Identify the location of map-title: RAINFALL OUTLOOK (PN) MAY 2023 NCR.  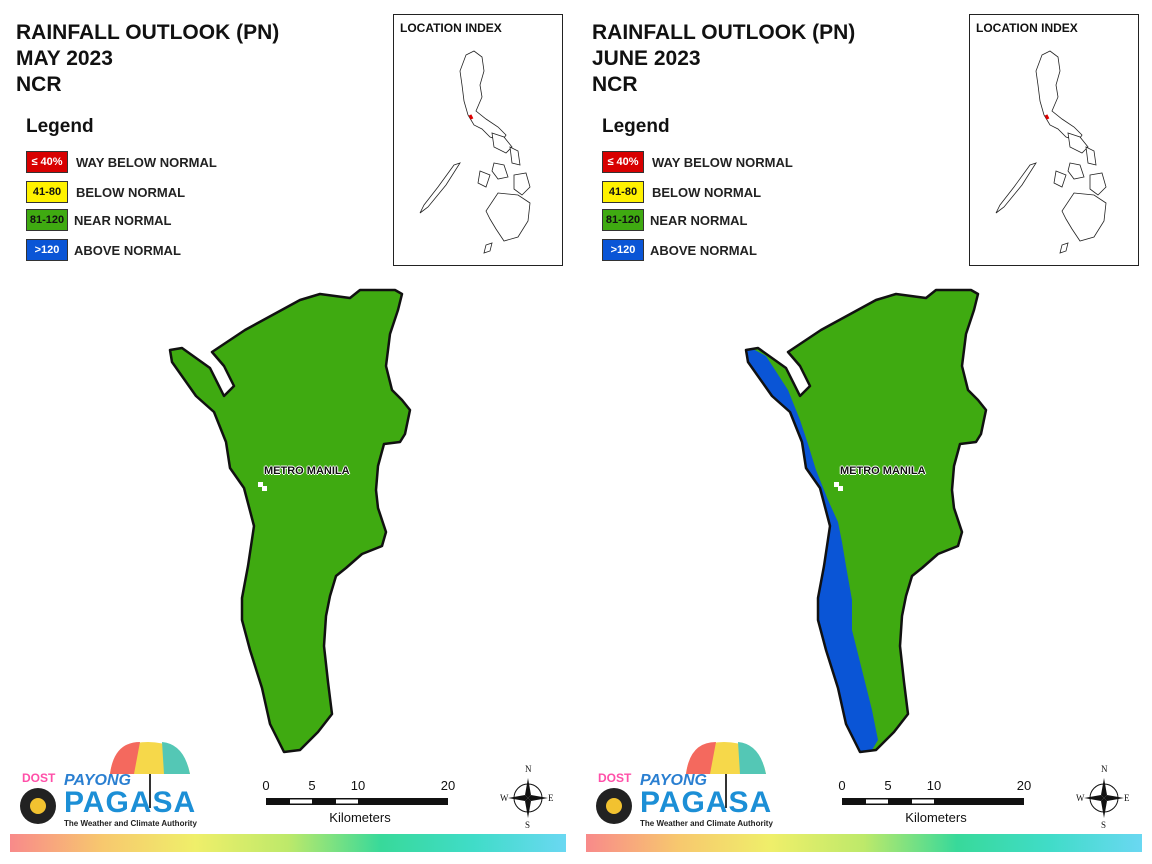
(148, 58).